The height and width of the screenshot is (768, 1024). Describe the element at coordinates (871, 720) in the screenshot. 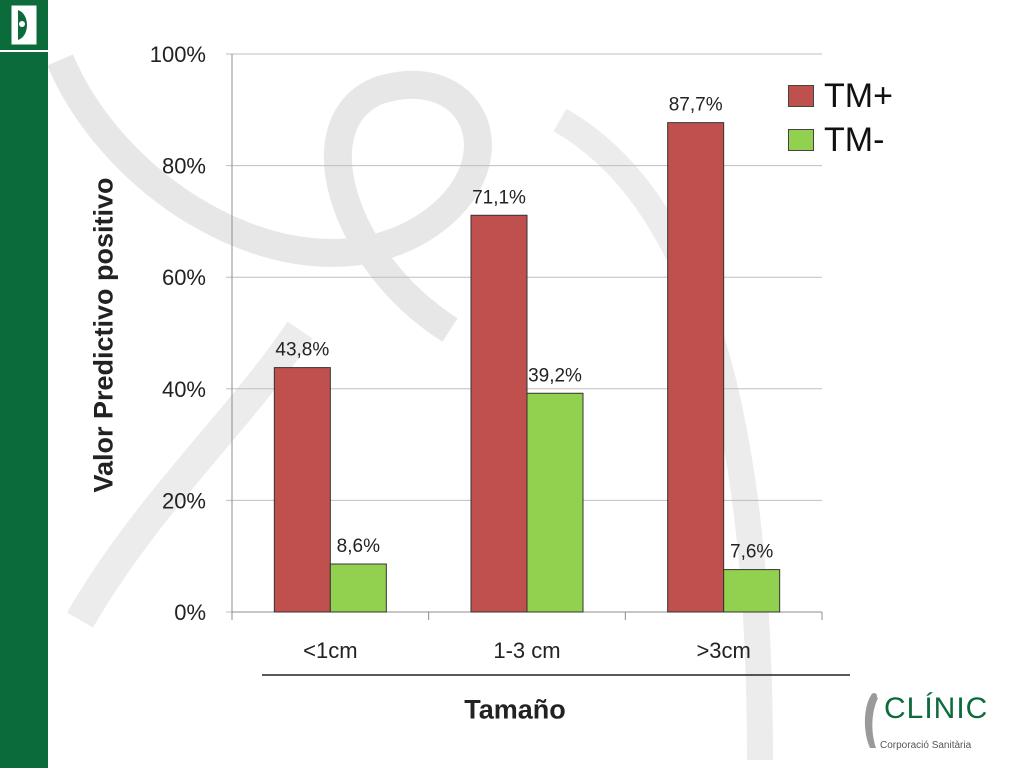

I see `clinic-figure-icon` at that location.